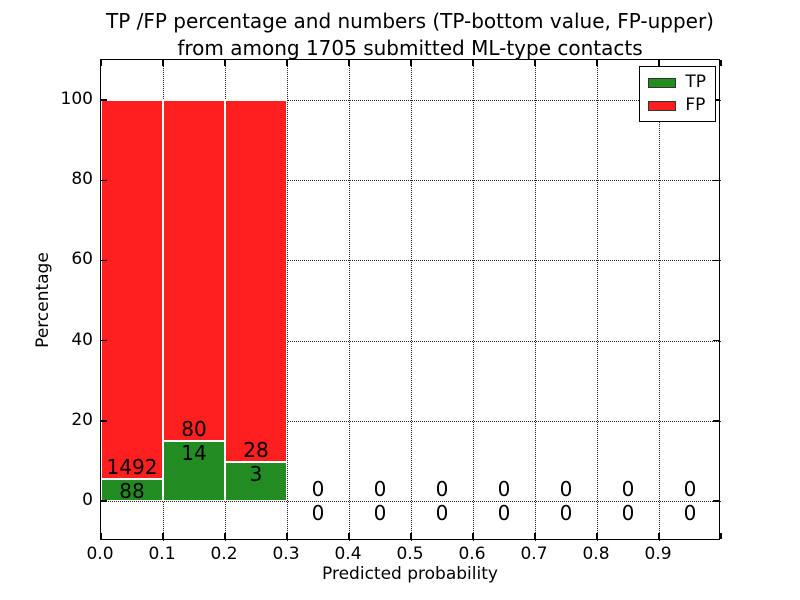  Describe the element at coordinates (410, 554) in the screenshot. I see `x-tick-label: 0.5` at that location.